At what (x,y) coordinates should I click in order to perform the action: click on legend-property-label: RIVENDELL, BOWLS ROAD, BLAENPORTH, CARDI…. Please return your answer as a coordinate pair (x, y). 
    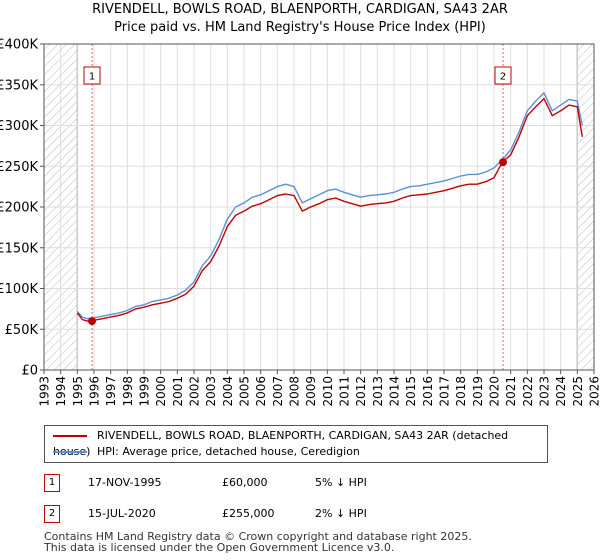
    Looking at the image, I should click on (281, 443).